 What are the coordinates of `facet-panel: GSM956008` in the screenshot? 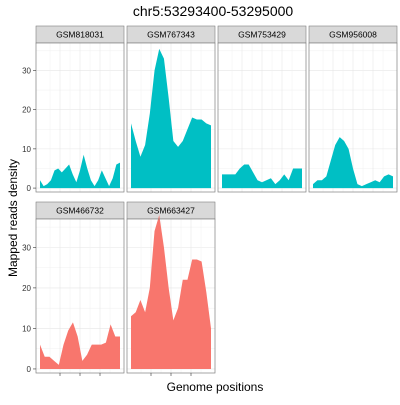 It's located at (353, 109).